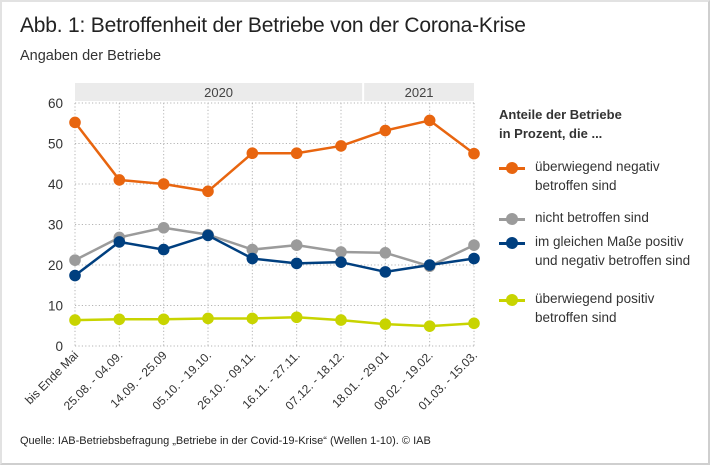  What do you see at coordinates (512, 243) in the screenshot?
I see `legend-swatch-equal` at bounding box center [512, 243].